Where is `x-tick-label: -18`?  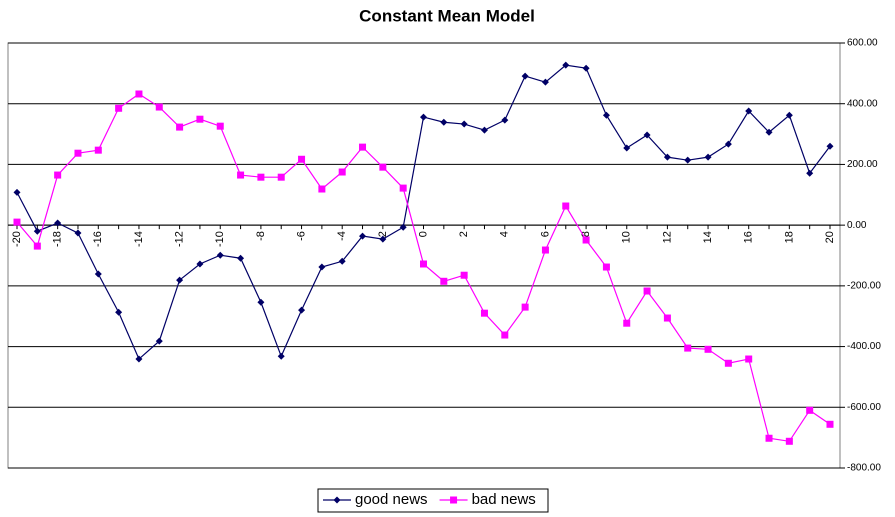
x-tick-label: -18 is located at coordinates (58, 239).